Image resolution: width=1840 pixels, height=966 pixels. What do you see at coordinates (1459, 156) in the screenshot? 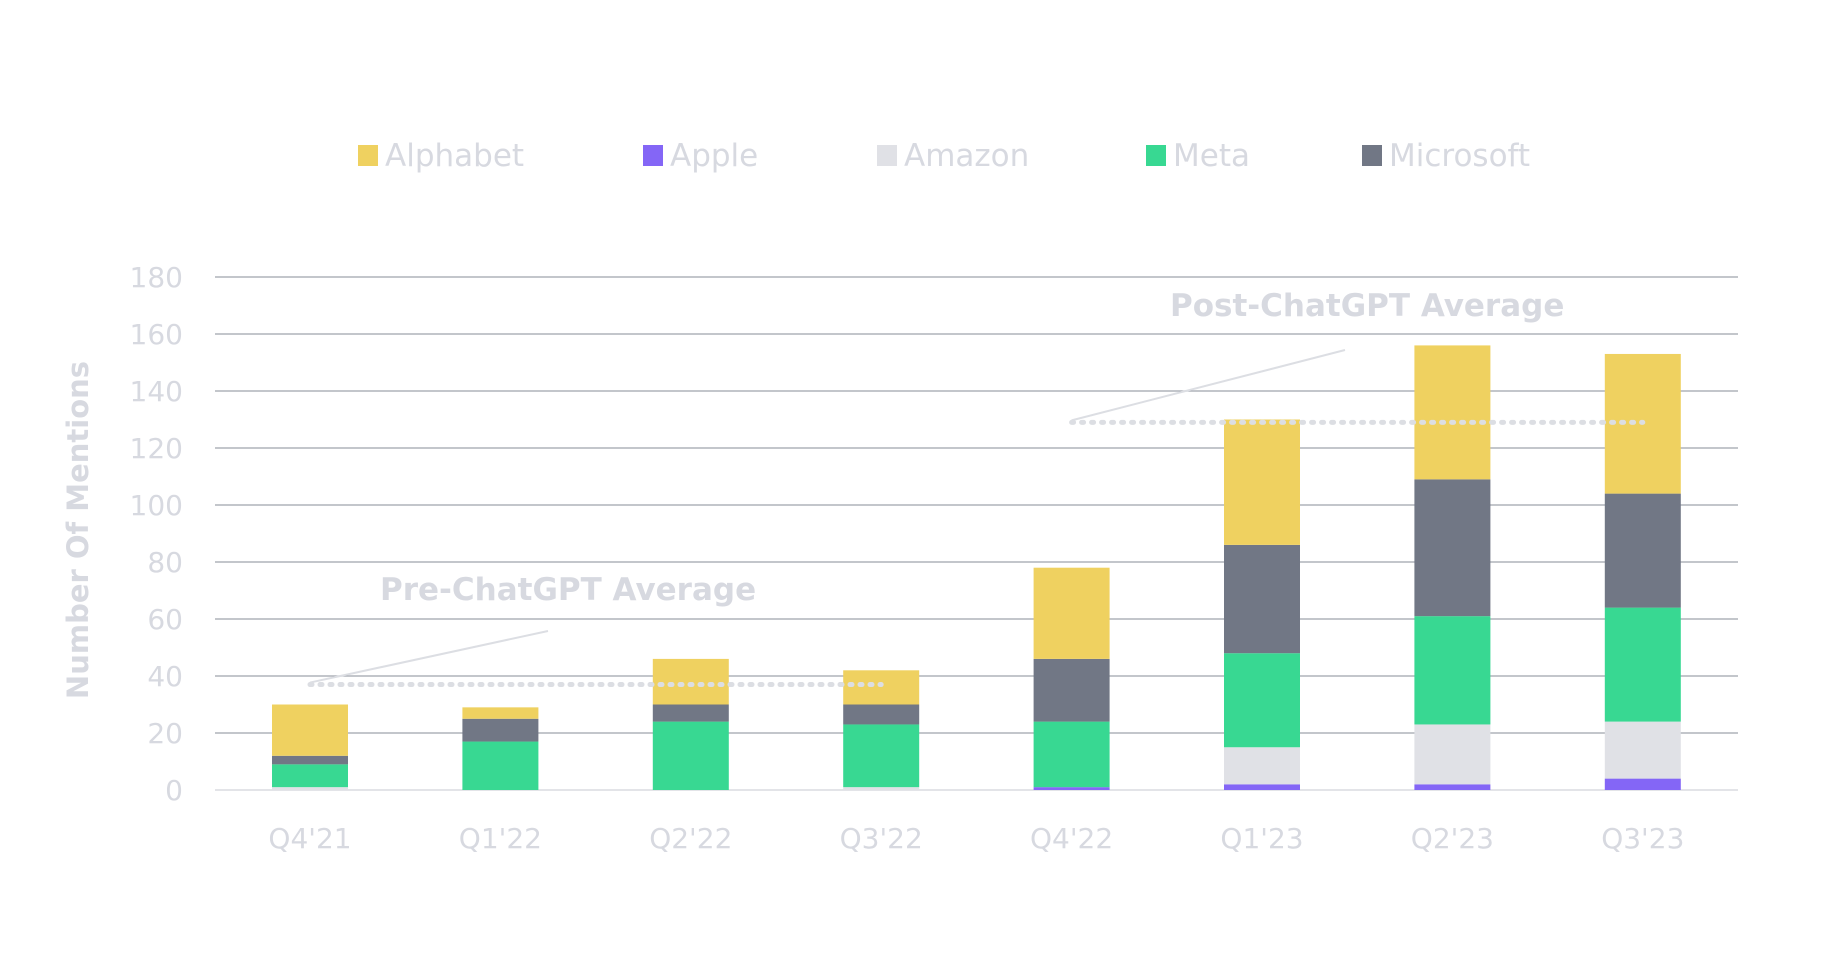
I see `legend-label-microsoft: Microsoft` at bounding box center [1459, 156].